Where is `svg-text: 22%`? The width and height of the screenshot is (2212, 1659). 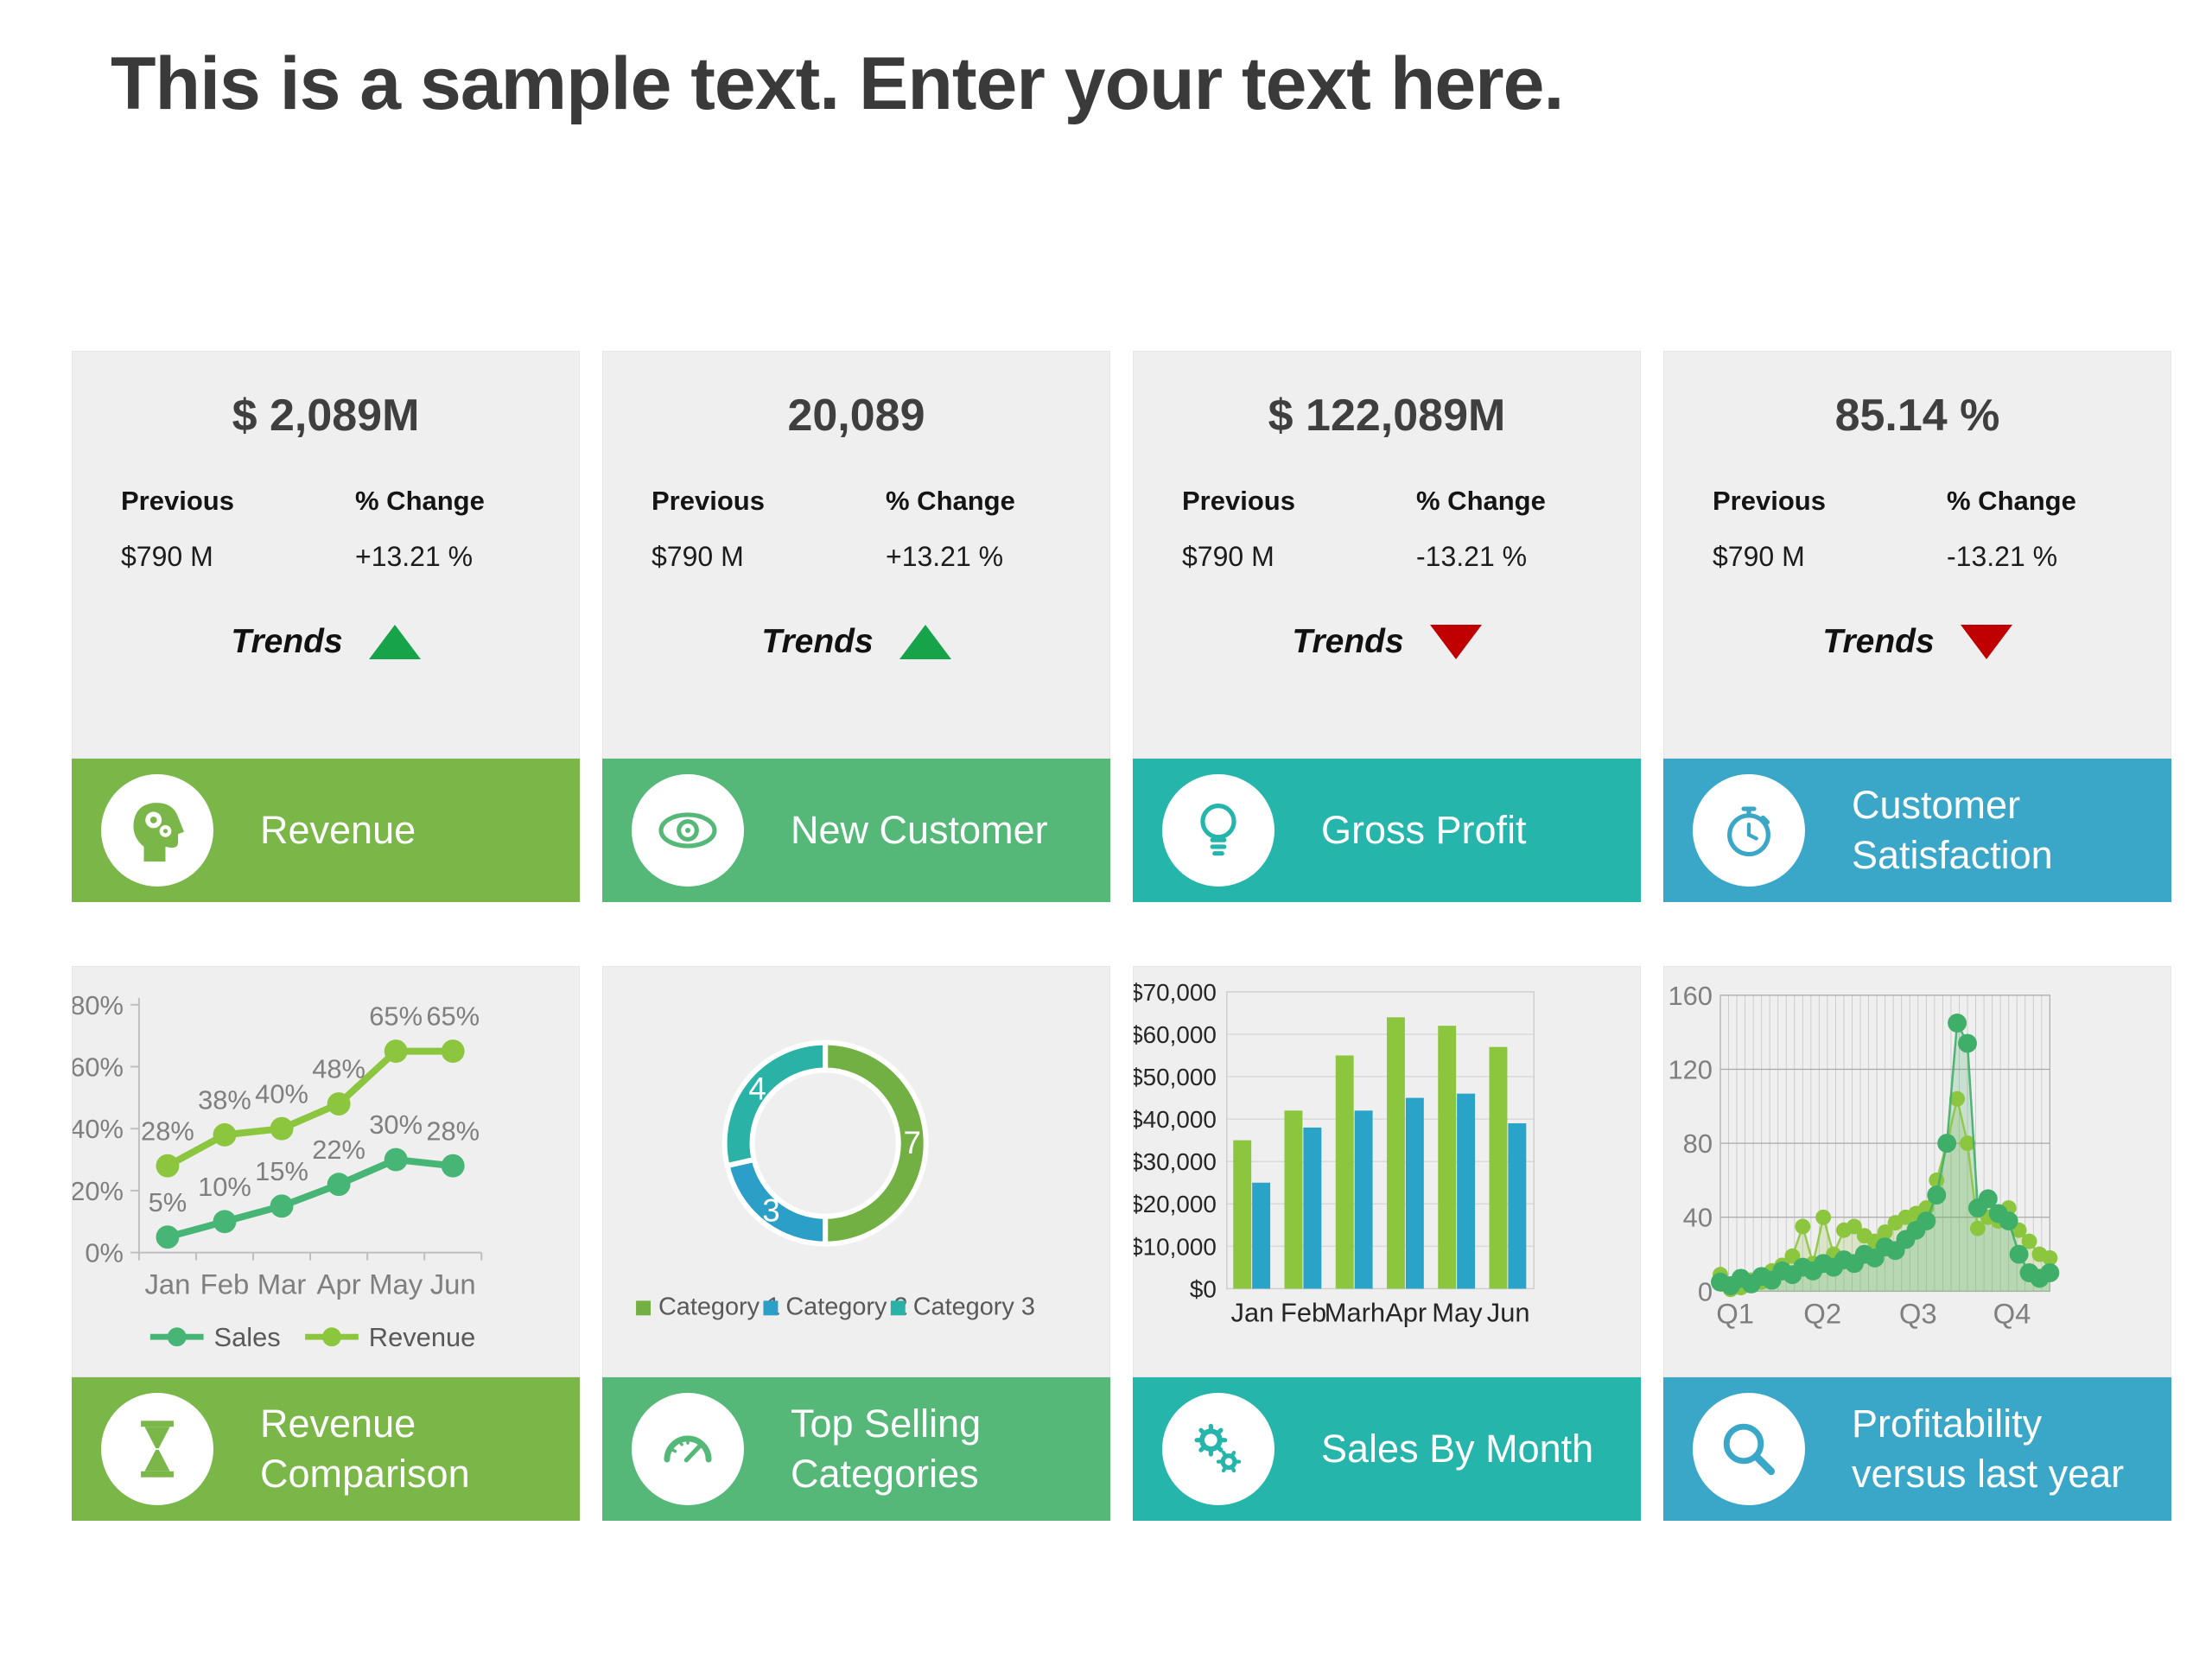 svg-text: 22% is located at coordinates (338, 1150).